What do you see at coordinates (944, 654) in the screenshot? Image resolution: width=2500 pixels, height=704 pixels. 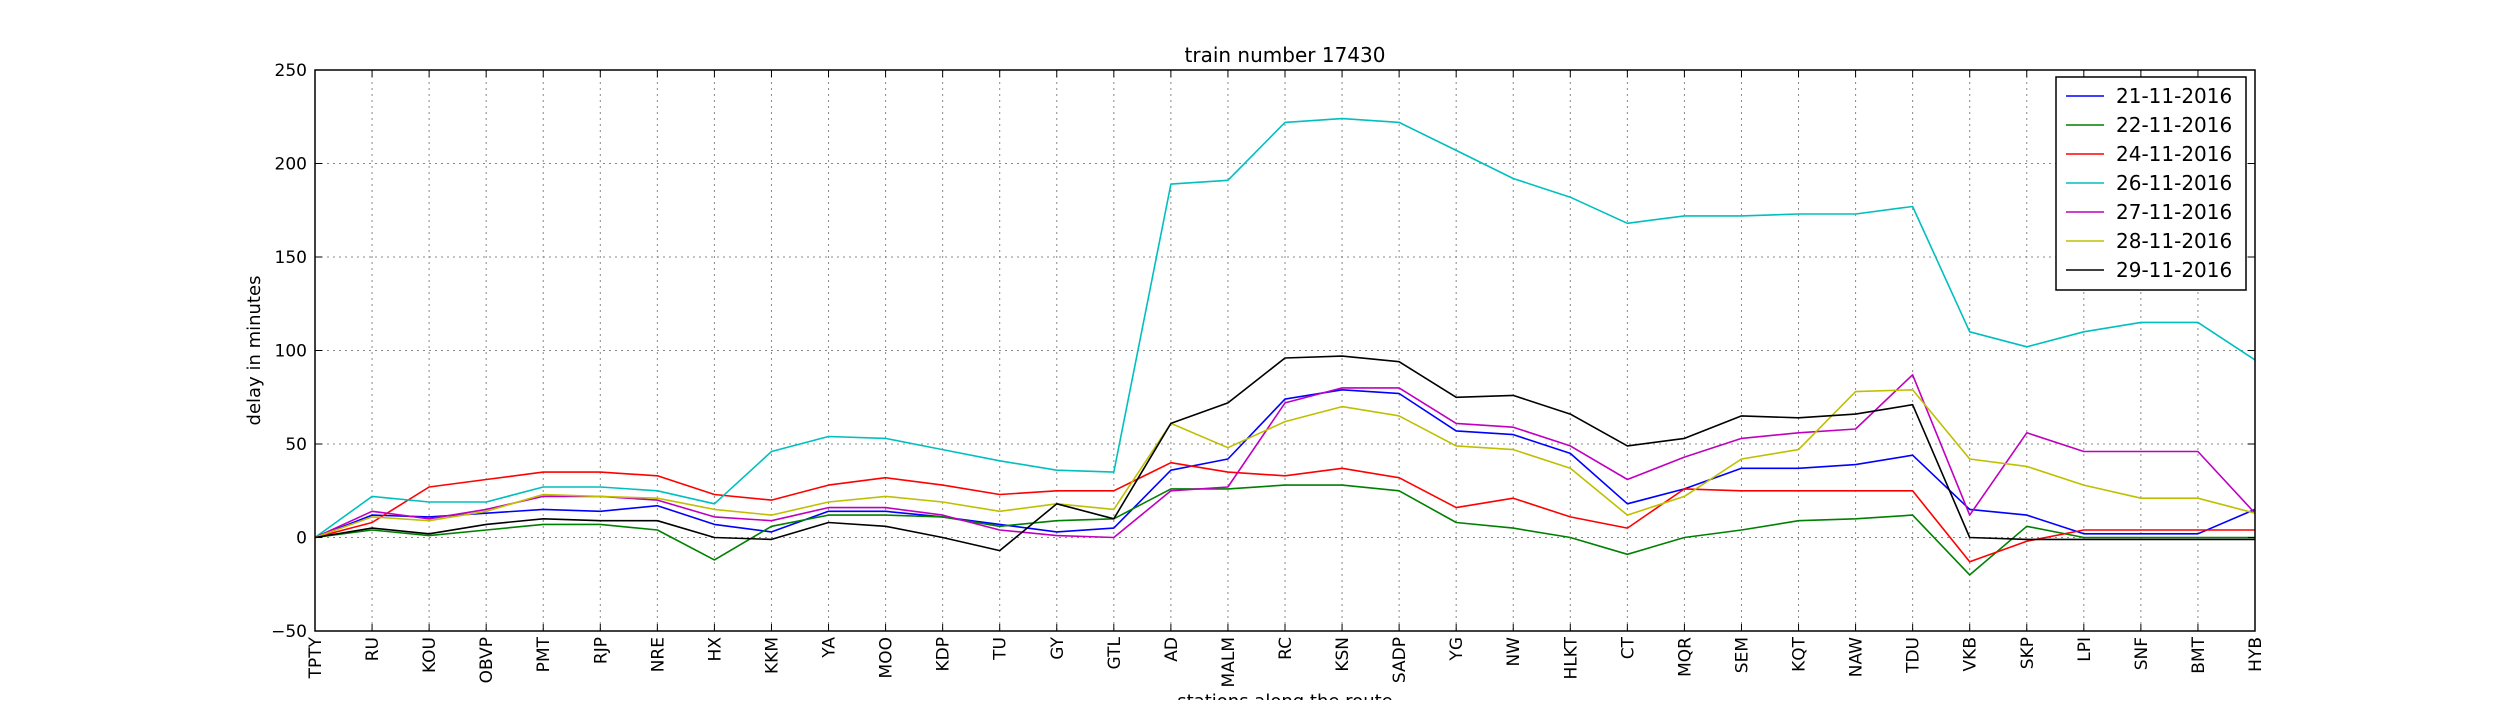 I see `x-tick-label: KDP` at bounding box center [944, 654].